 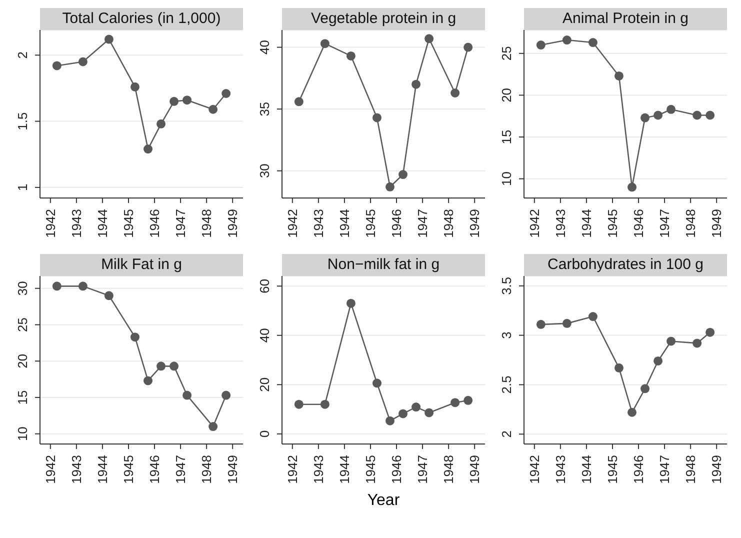 I want to click on y-tick-label: 0, so click(x=264, y=434).